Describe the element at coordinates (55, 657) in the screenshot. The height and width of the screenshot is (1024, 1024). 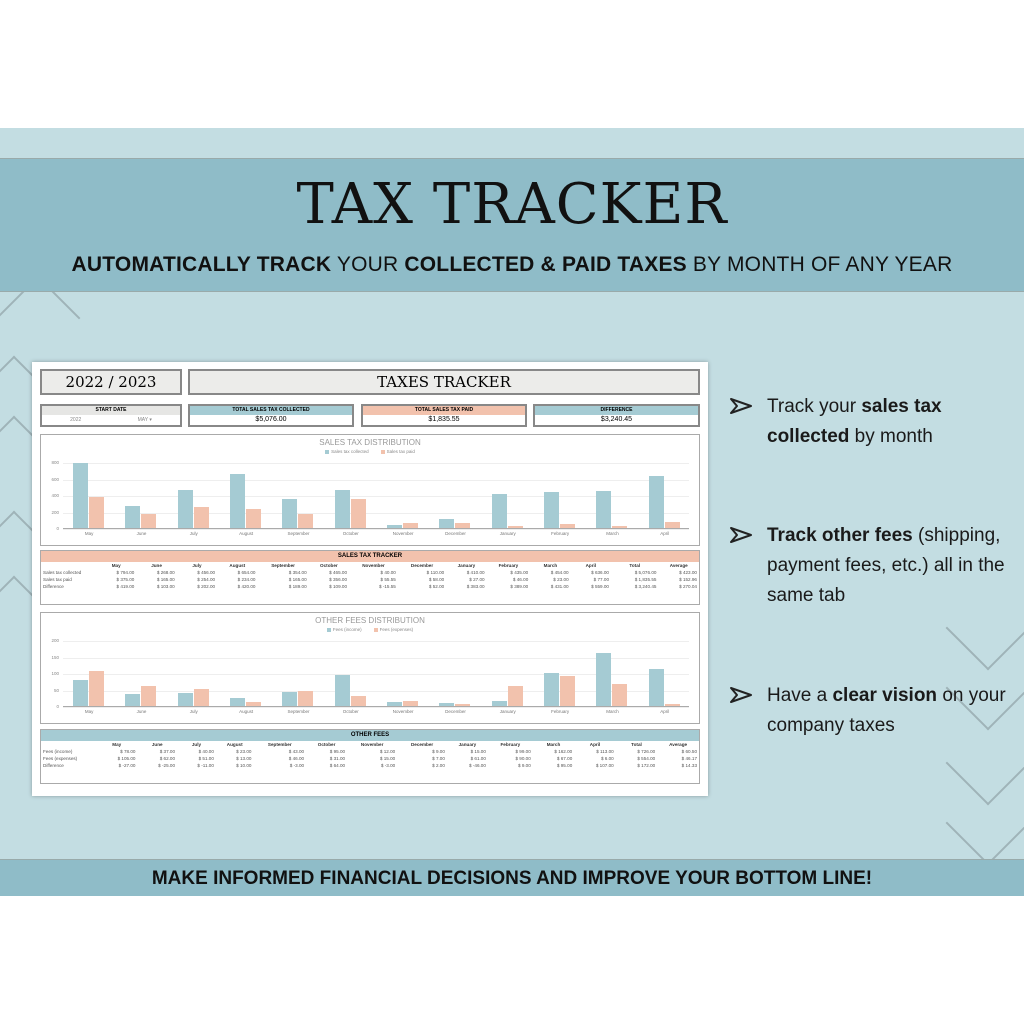
I see `y-tick: 150` at that location.